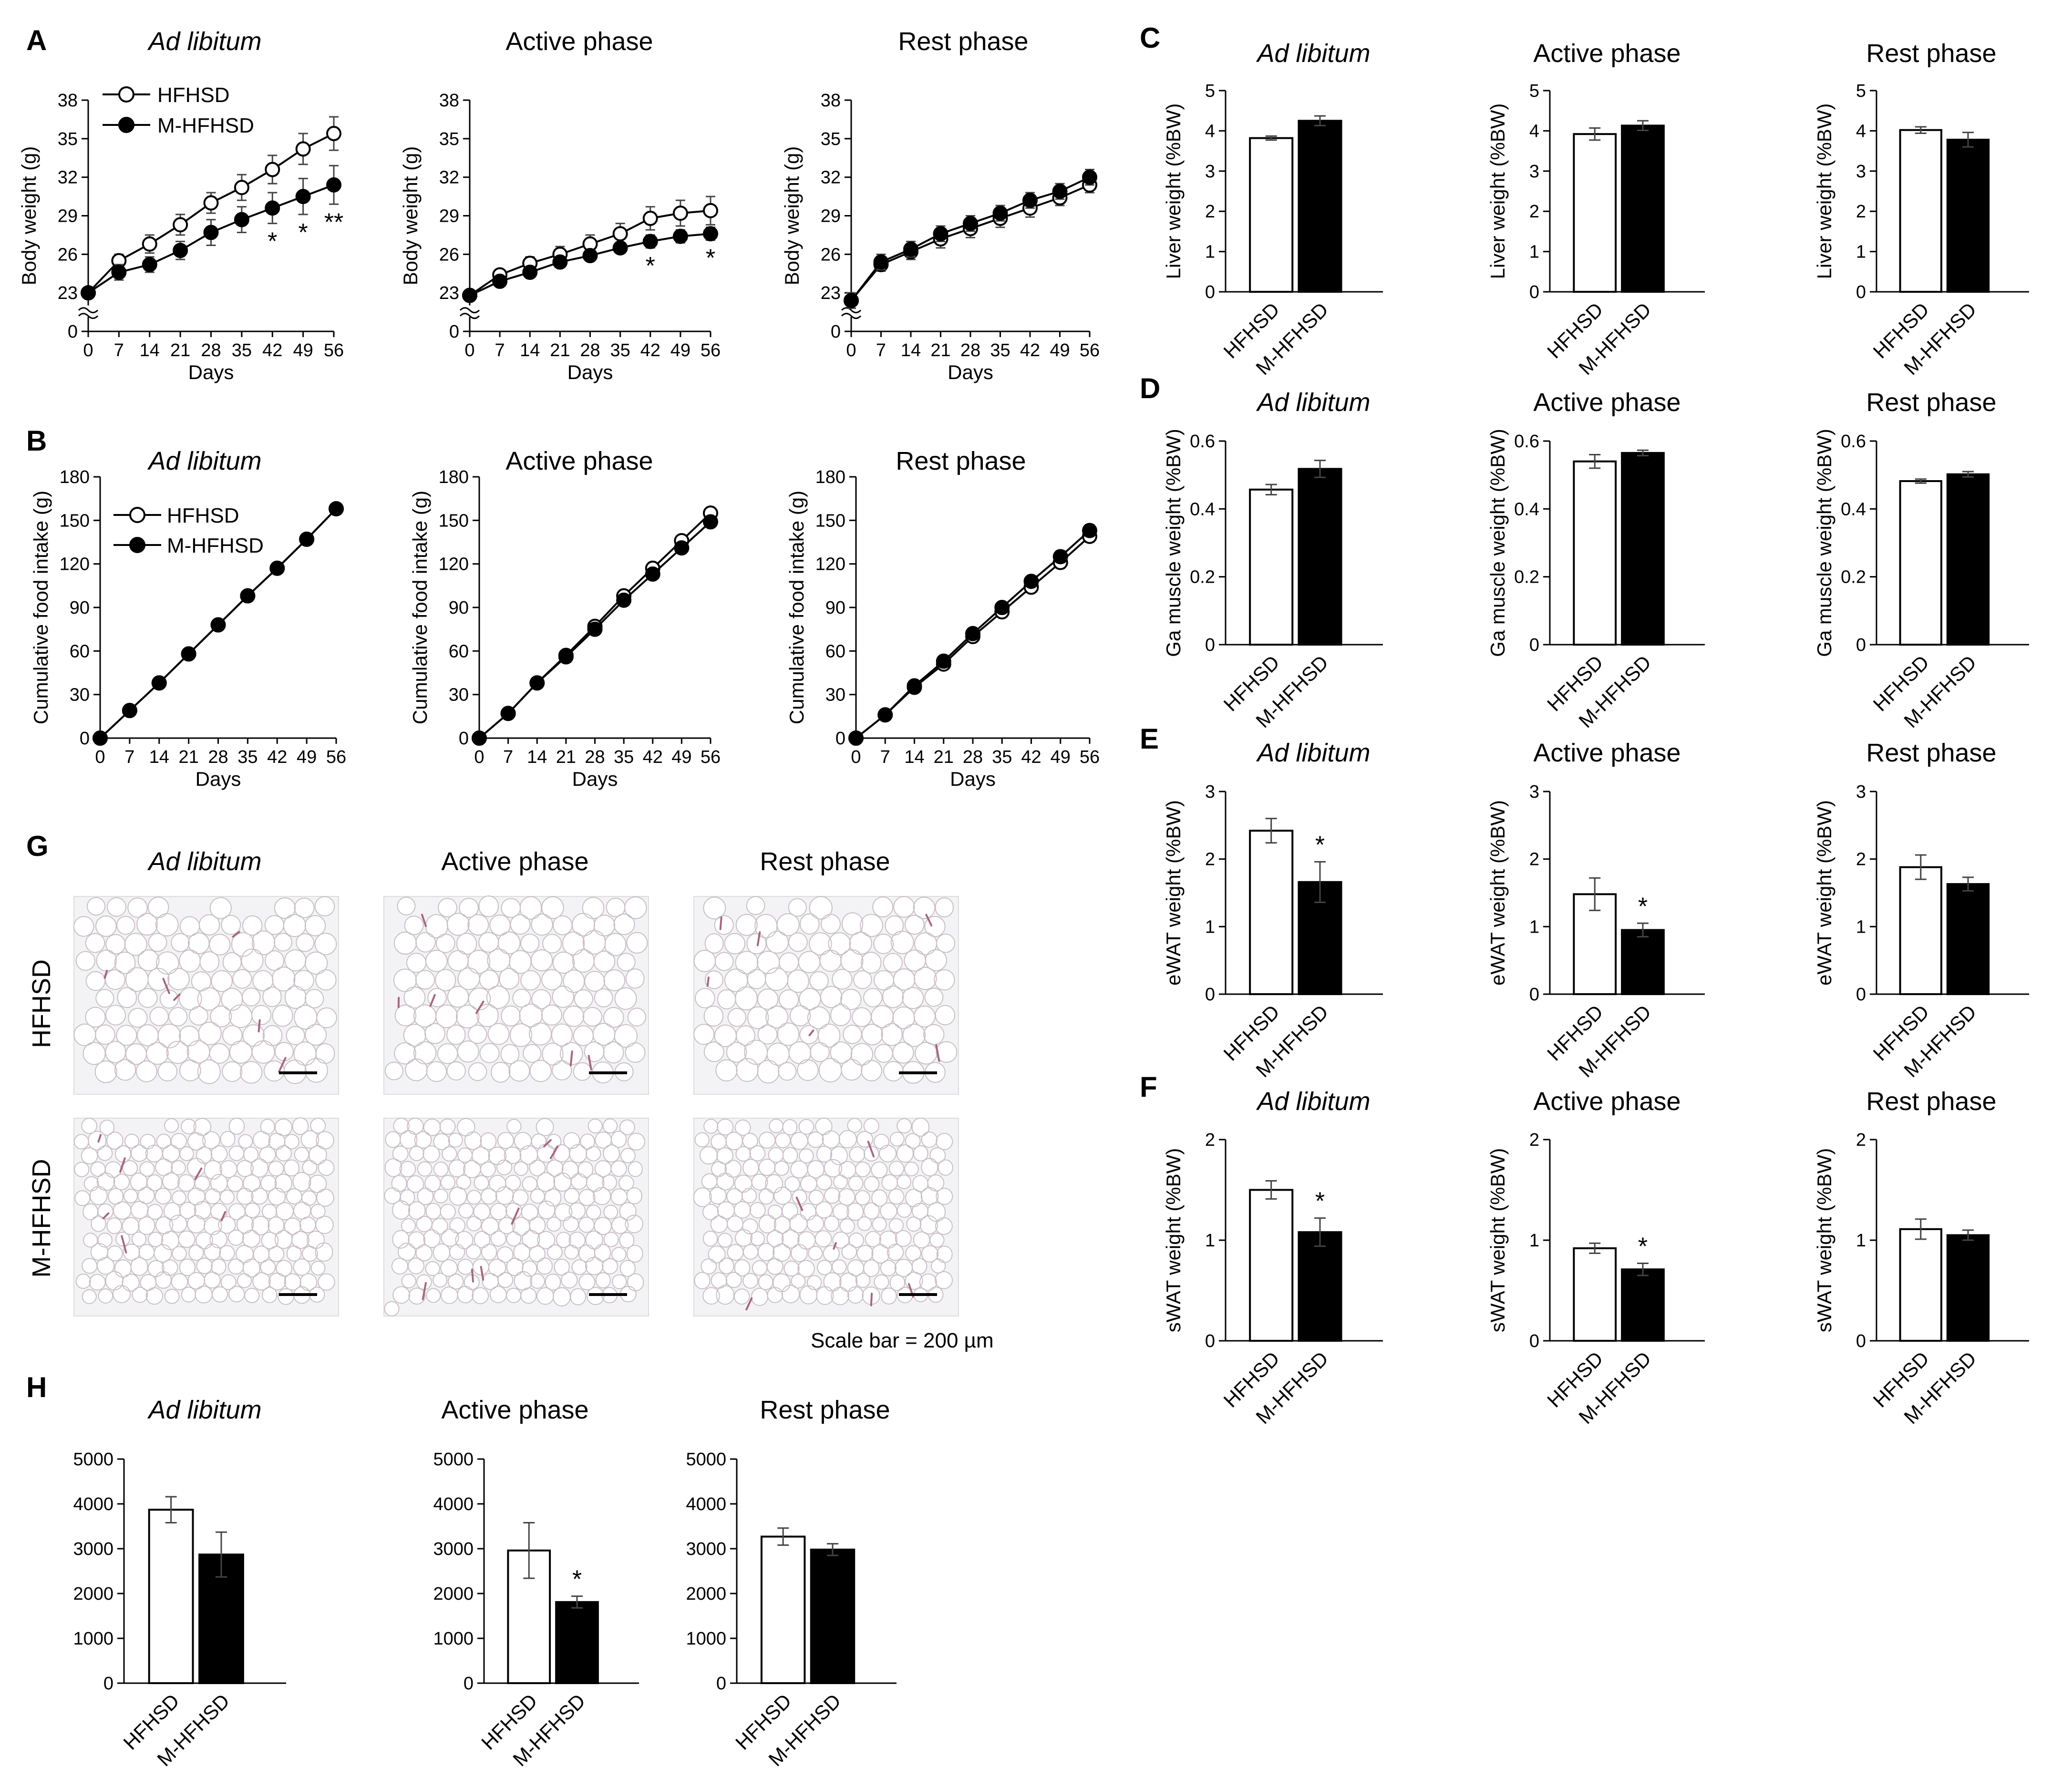  Describe the element at coordinates (180, 350) in the screenshot. I see `x-tick-label: 21` at that location.